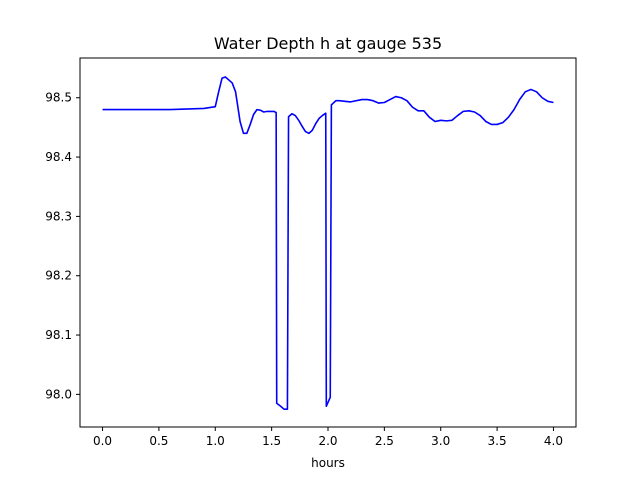 This screenshot has height=480, width=640. I want to click on y-tick-label: 98.0, so click(58, 394).